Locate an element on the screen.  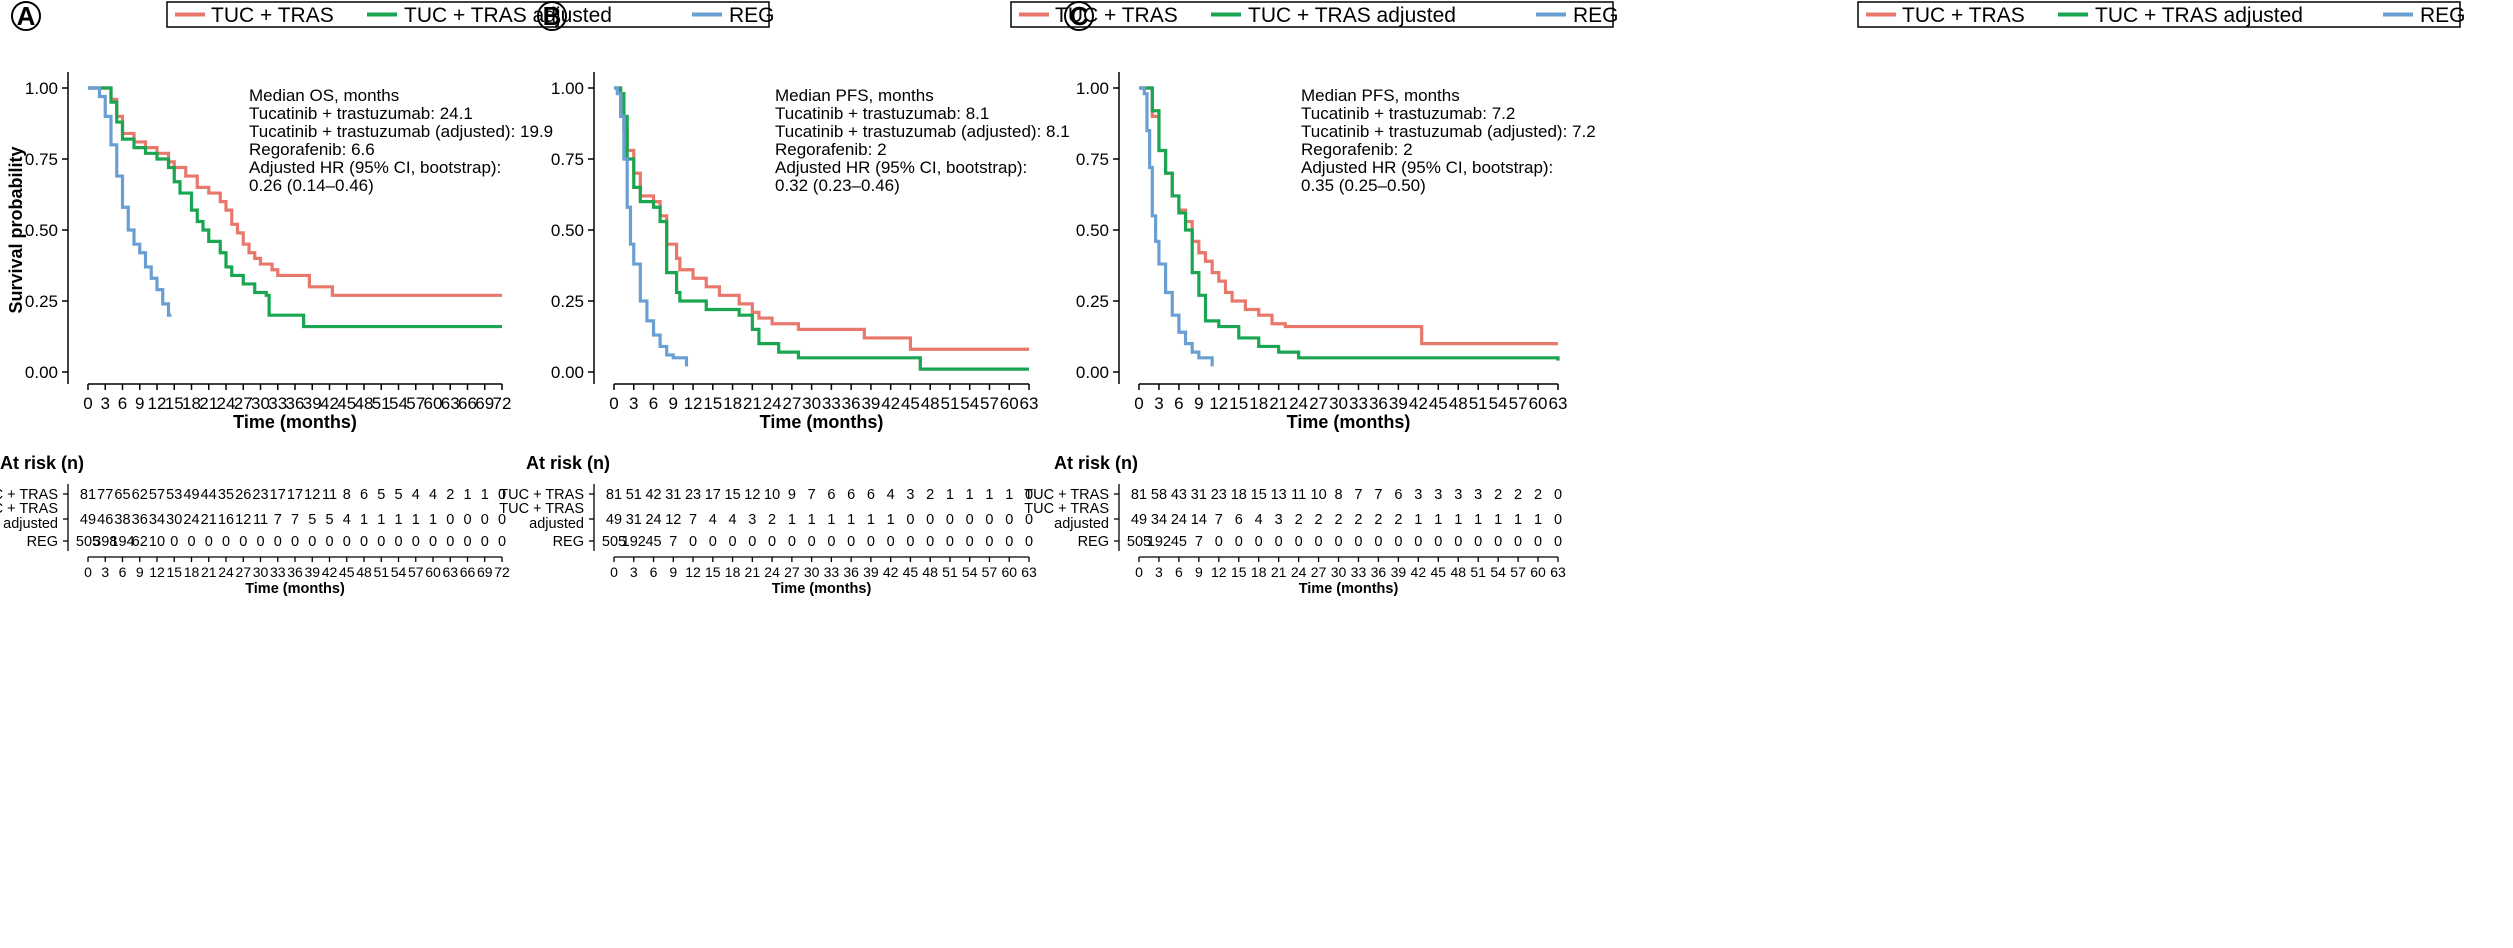
legend: TUC + TRAS TUC + TRAS adjusted REG is located at coordinates (2161, 14).